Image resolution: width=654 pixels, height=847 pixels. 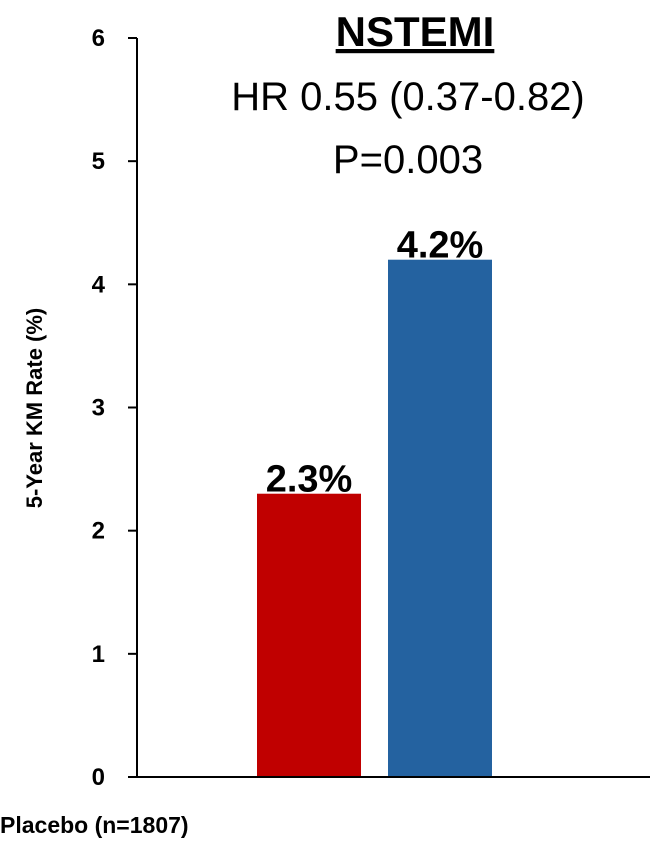 I want to click on y-tick-label: 1, so click(x=98, y=654).